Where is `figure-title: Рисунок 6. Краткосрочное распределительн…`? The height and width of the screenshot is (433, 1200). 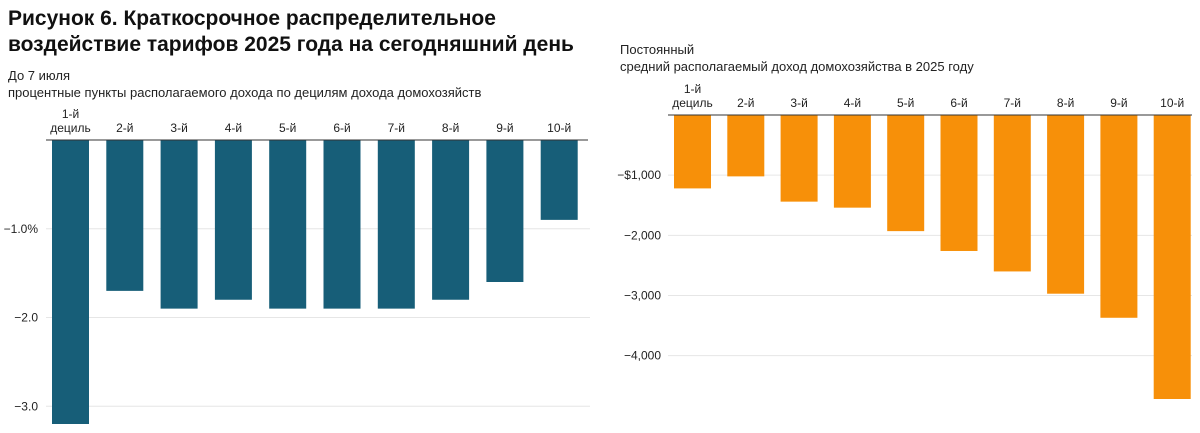 figure-title: Рисунок 6. Краткосрочное распределительн… is located at coordinates (291, 31).